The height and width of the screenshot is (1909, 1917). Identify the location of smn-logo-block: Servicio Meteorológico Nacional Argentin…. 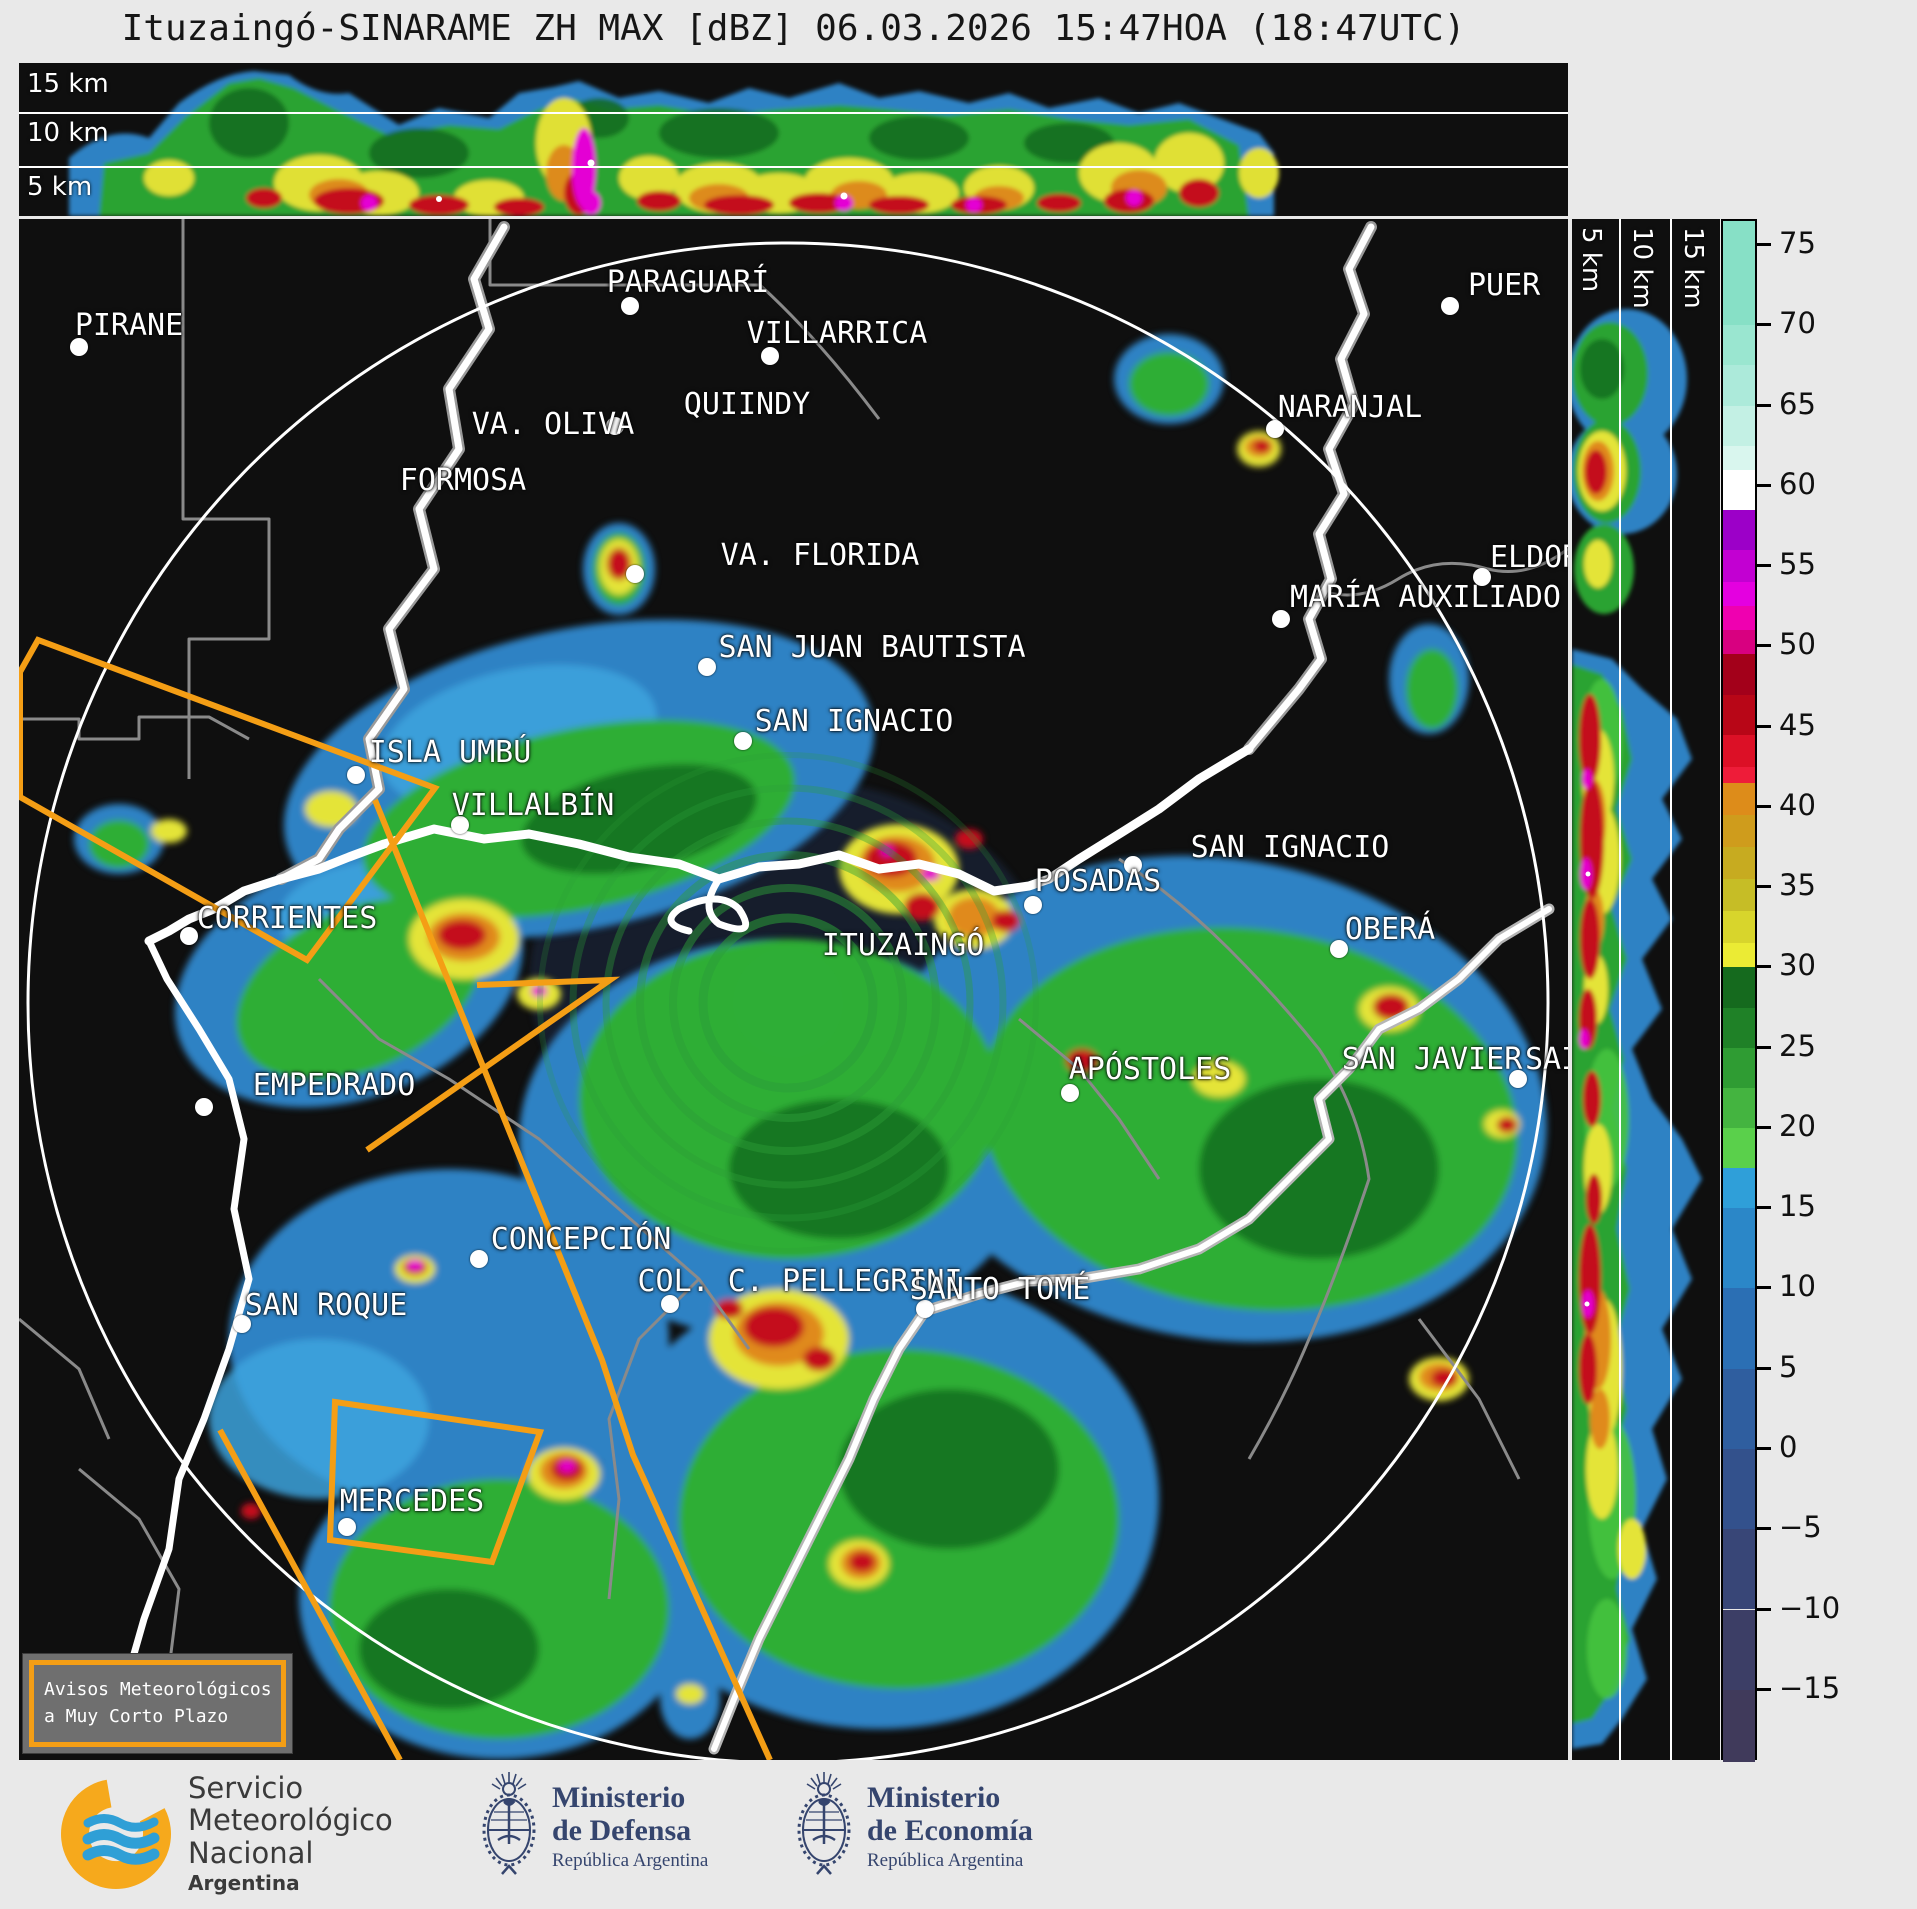
(225, 1833).